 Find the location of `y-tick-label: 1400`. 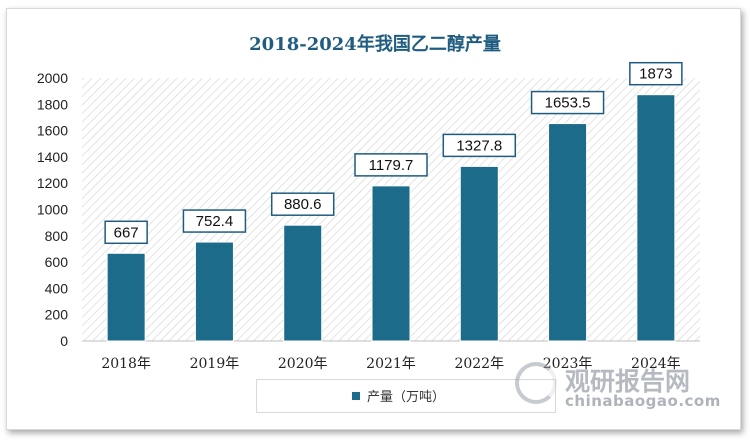

y-tick-label: 1400 is located at coordinates (52, 157).